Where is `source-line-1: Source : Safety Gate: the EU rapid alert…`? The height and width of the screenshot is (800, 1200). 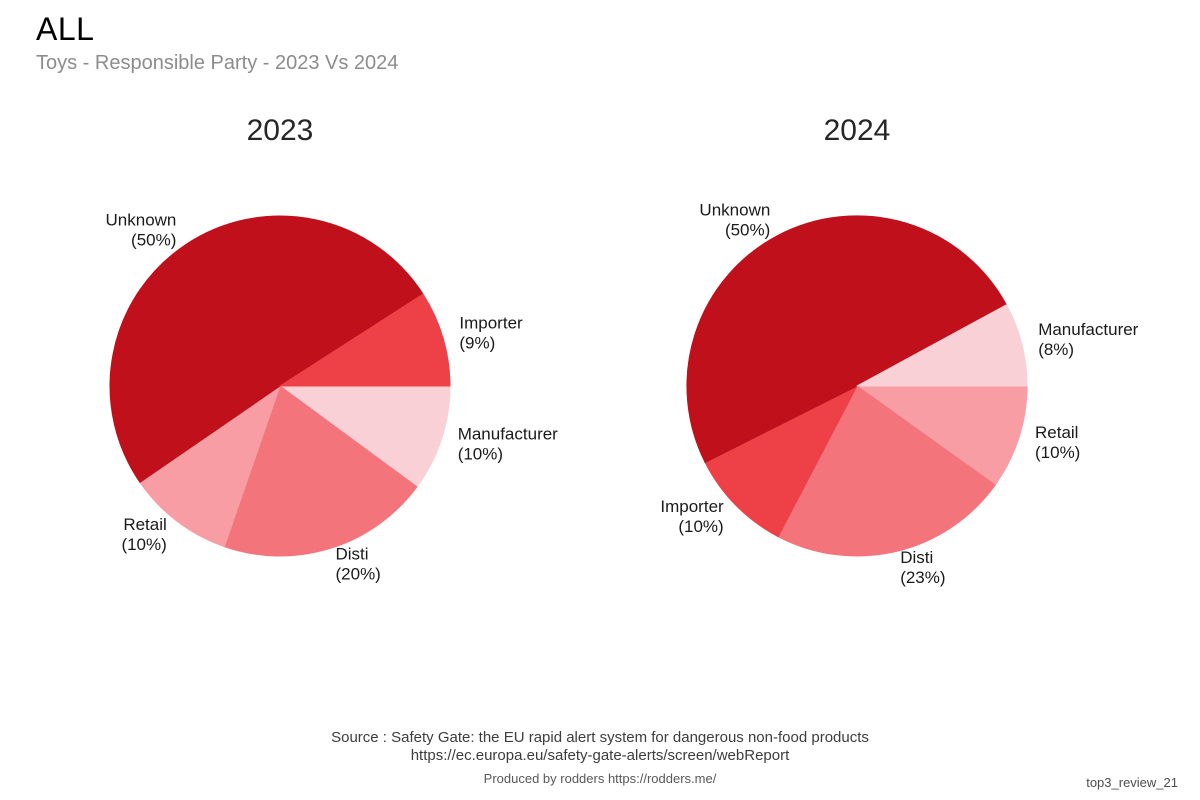 source-line-1: Source : Safety Gate: the EU rapid alert… is located at coordinates (600, 737).